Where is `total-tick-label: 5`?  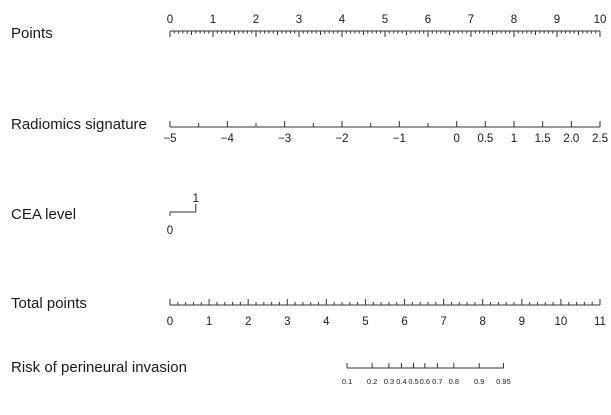
total-tick-label: 5 is located at coordinates (365, 322).